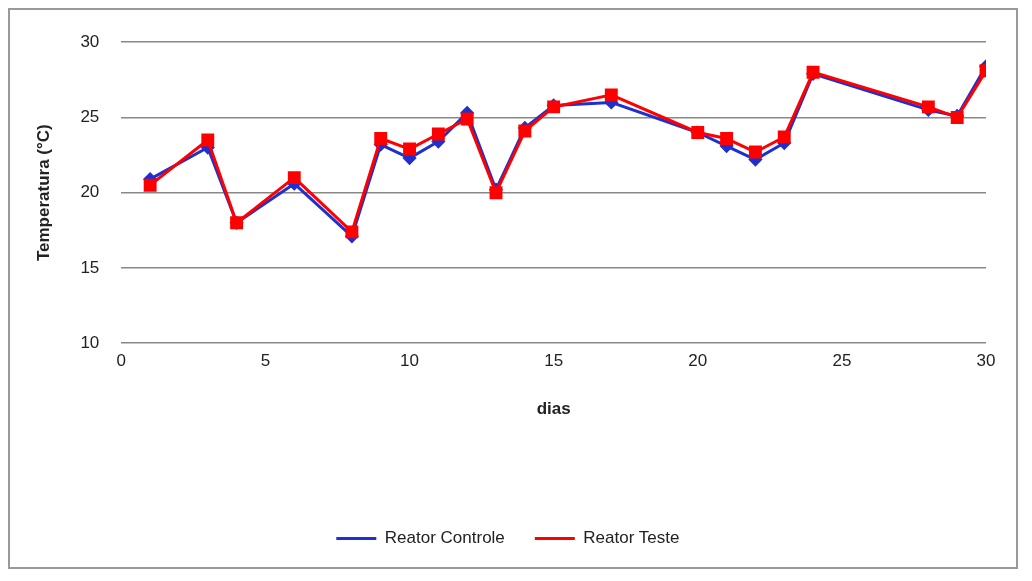  What do you see at coordinates (90, 267) in the screenshot?
I see `y-tick-label: 15` at bounding box center [90, 267].